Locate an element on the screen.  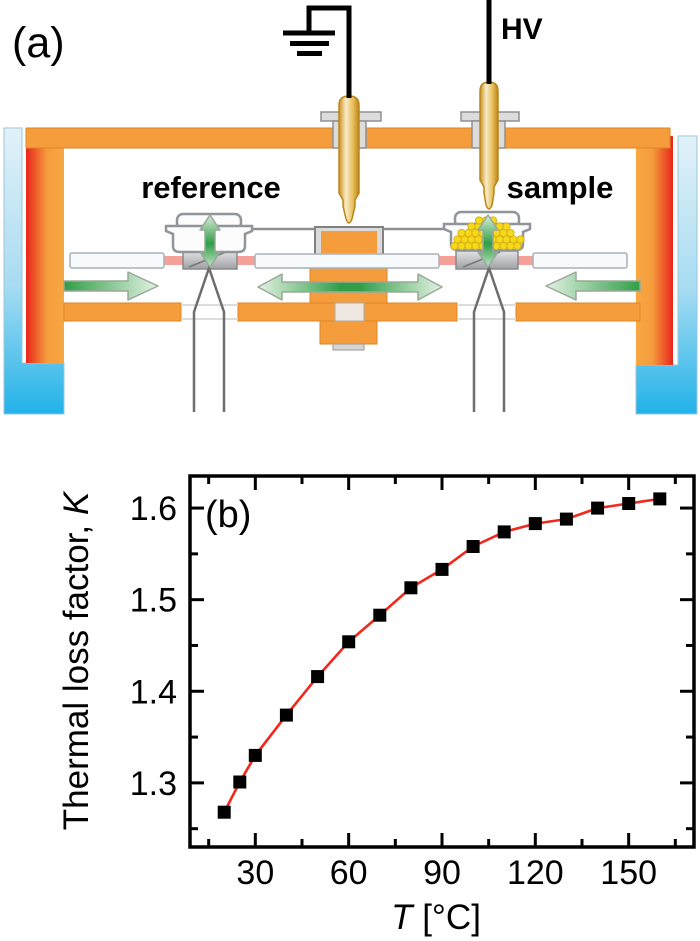
y-tick-label: 1.5 is located at coordinates (153, 601).